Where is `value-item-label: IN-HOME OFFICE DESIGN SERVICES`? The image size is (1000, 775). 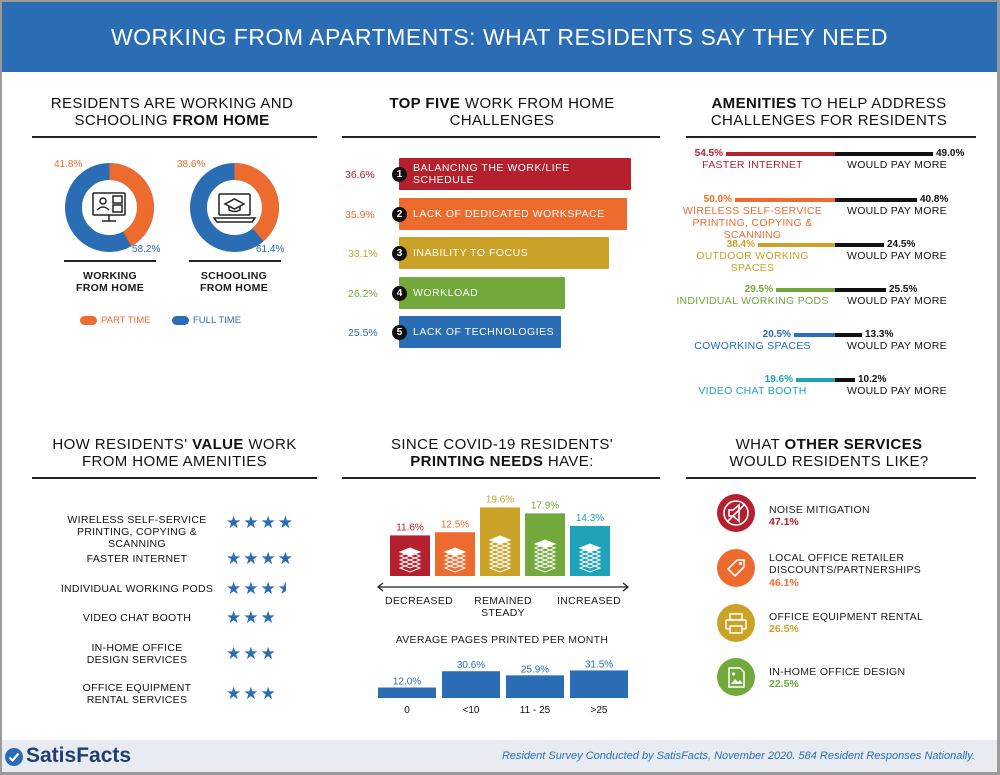
value-item-label: IN-HOME OFFICE DESIGN SERVICES is located at coordinates (137, 654).